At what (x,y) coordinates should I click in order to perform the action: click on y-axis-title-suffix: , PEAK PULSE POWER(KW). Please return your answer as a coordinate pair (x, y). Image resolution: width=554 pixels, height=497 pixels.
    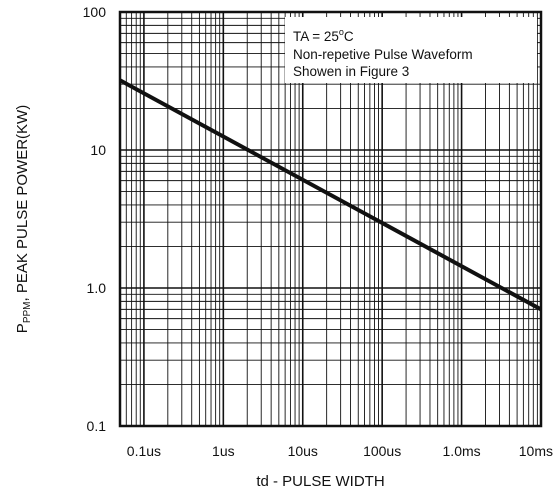
    Looking at the image, I should click on (22, 203).